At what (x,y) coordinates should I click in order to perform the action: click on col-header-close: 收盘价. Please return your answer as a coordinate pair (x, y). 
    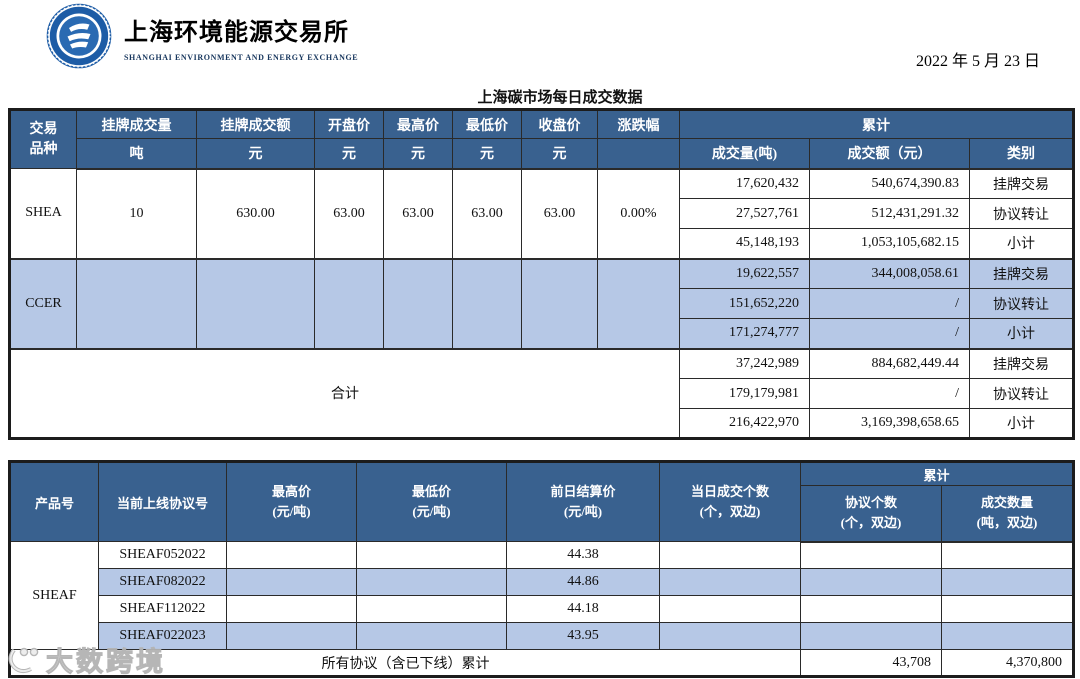
    Looking at the image, I should click on (559, 124).